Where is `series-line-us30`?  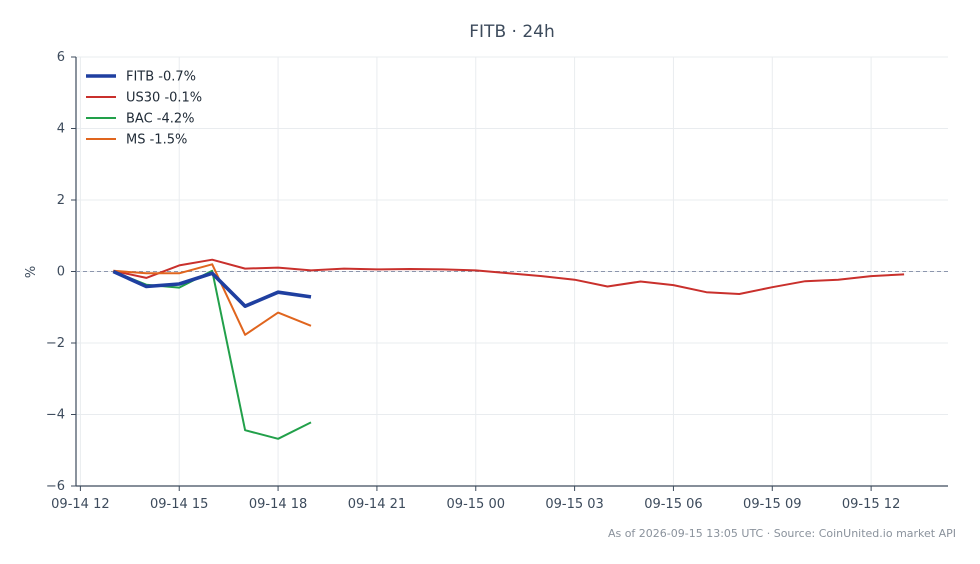
series-line-us30 is located at coordinates (509, 276).